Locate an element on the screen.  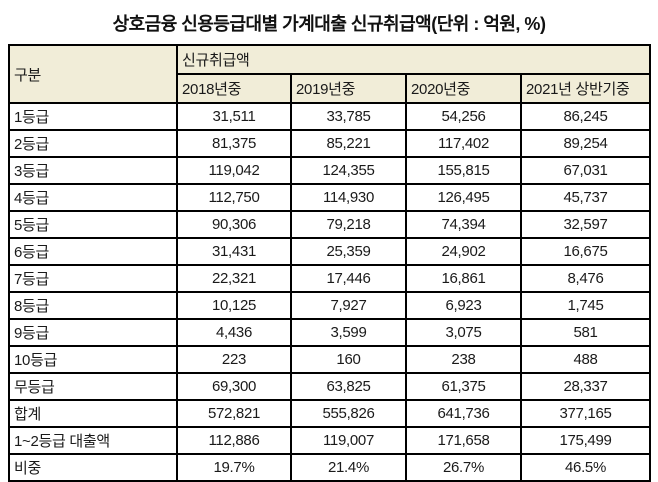
table-row: 1~2등급 대출액 112,886 119,007 171,658 175,499 is located at coordinates (330, 440).